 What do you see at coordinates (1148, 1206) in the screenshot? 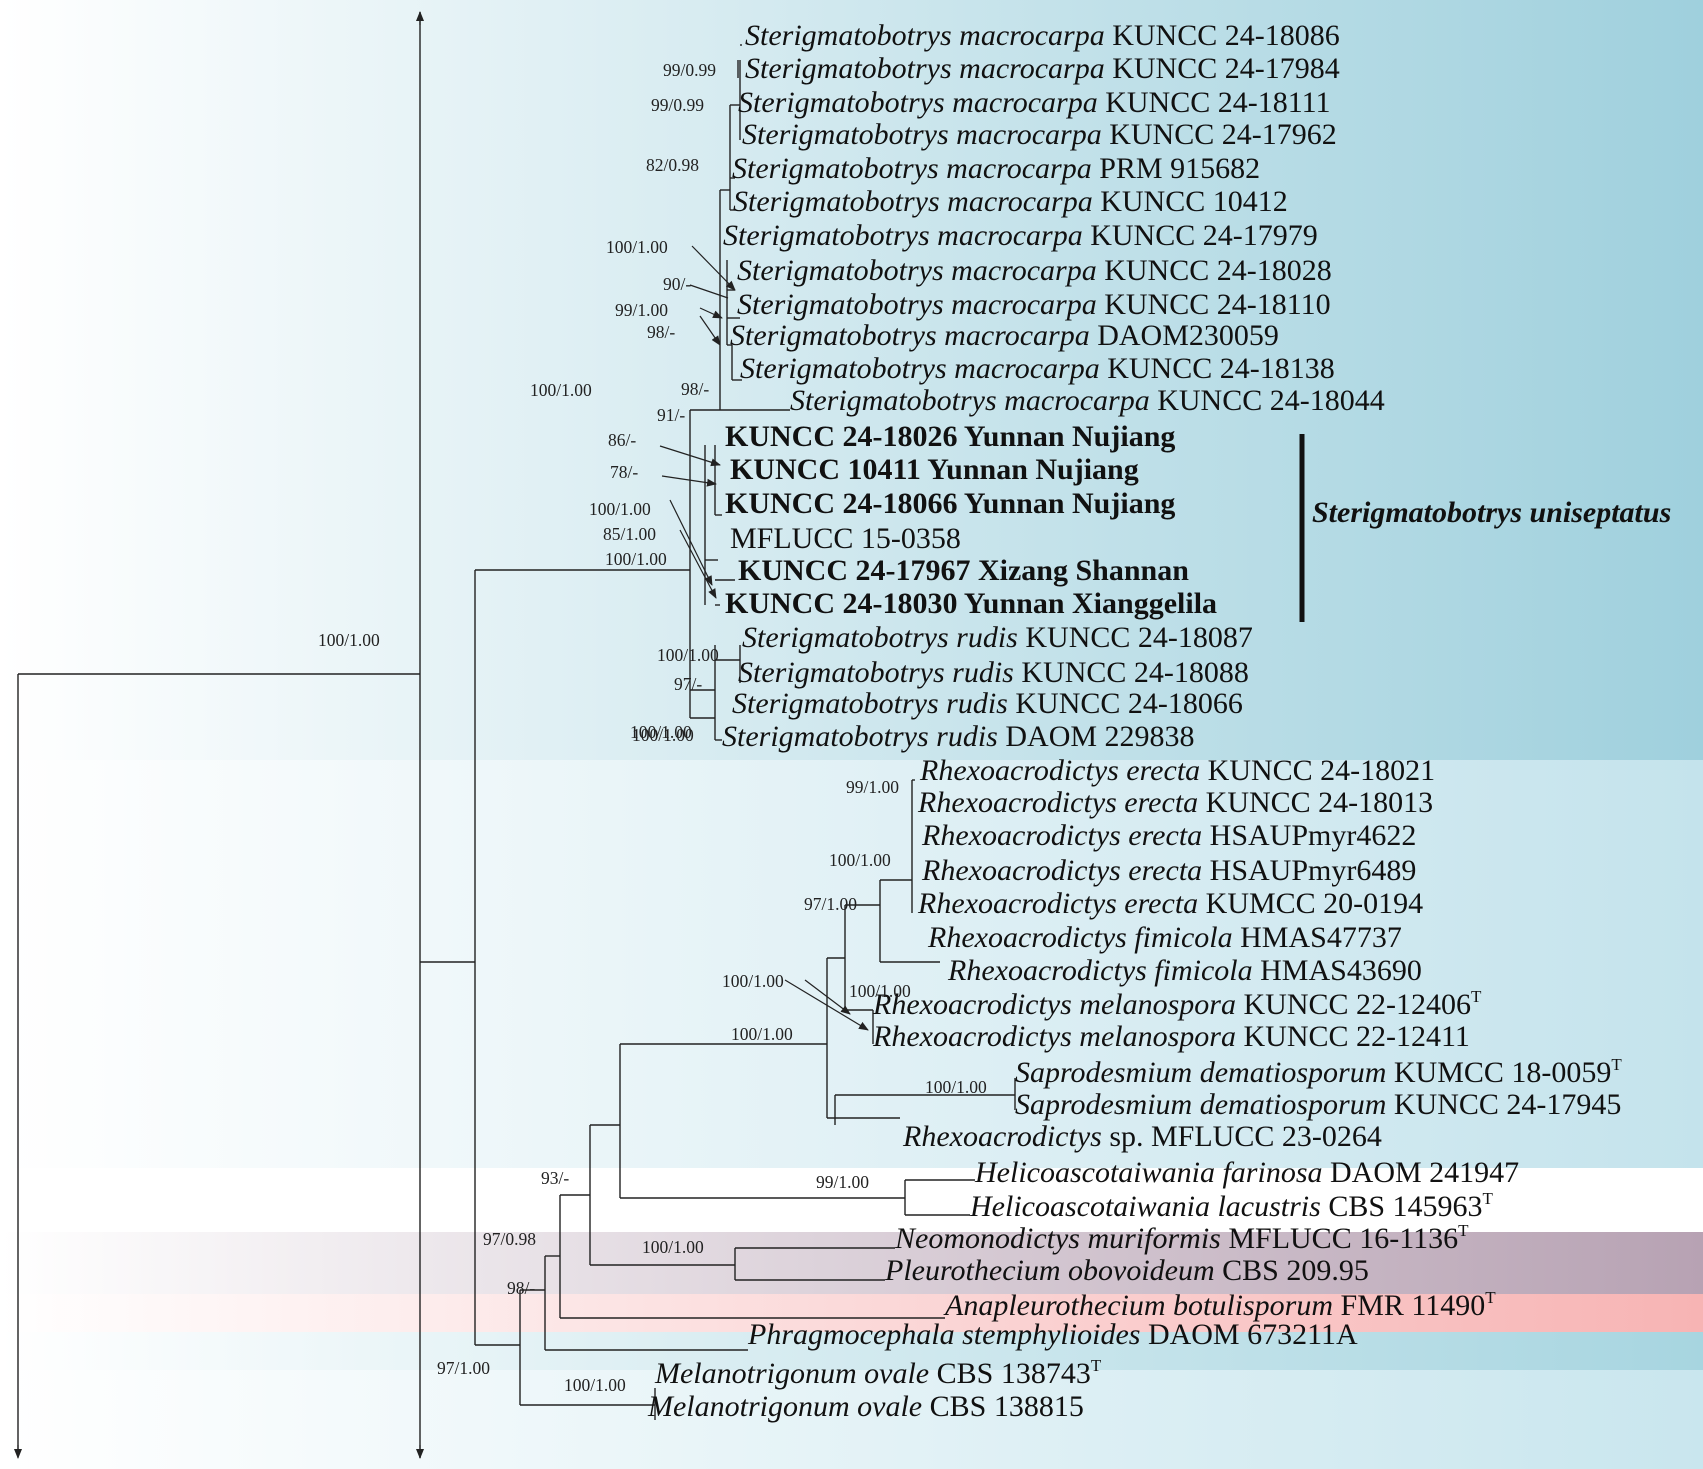
I see `taxon-genus: Helicoascotaiwania lacustris` at bounding box center [1148, 1206].